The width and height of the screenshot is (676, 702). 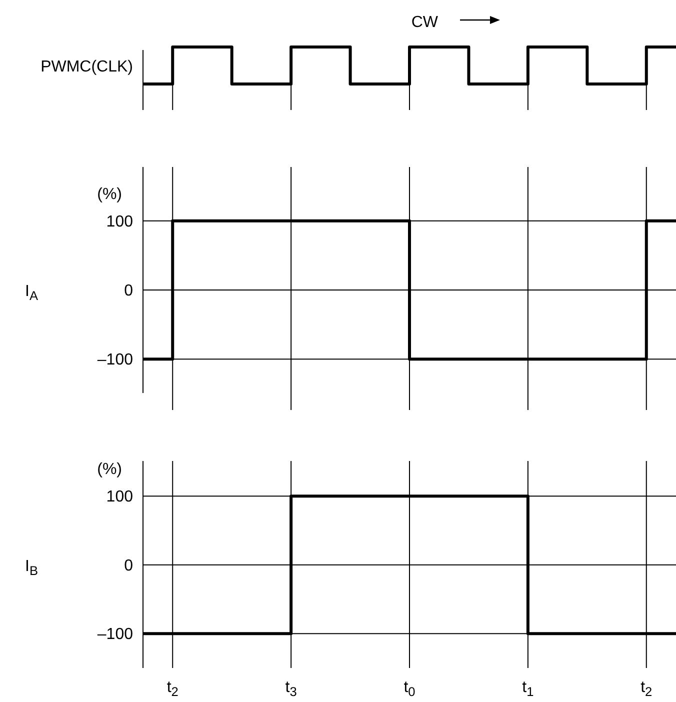 What do you see at coordinates (425, 22) in the screenshot?
I see `text: CW` at bounding box center [425, 22].